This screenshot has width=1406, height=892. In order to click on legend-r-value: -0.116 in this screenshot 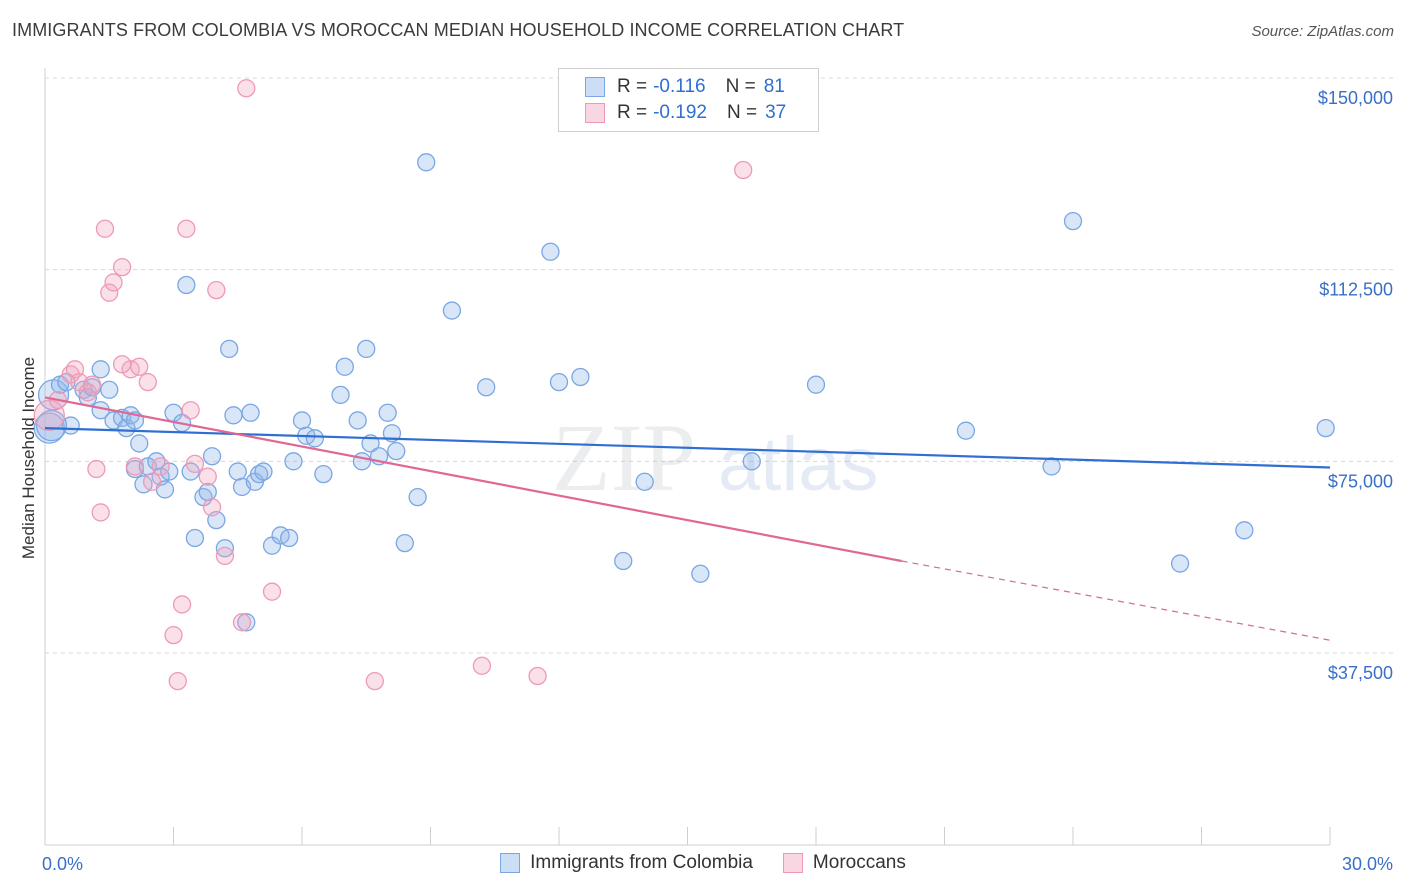, I will do `click(679, 86)`.